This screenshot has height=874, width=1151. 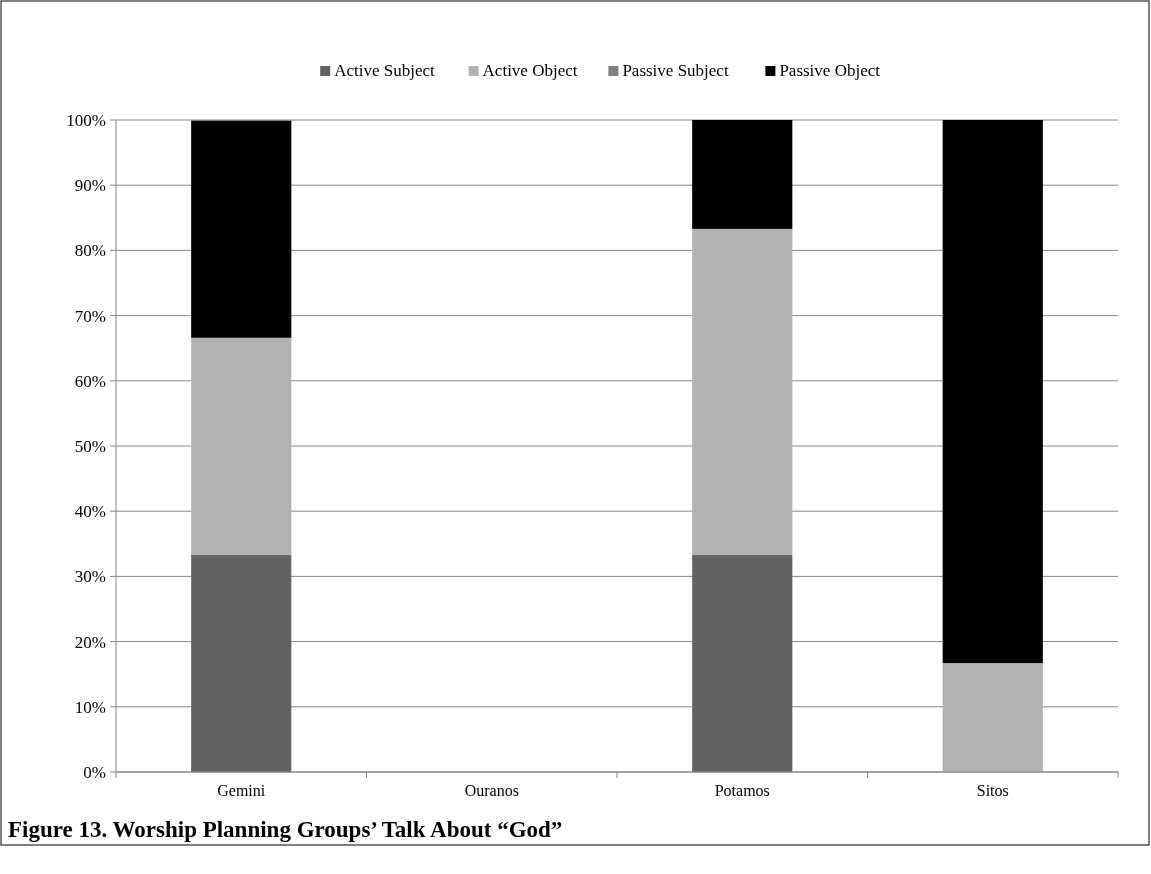 I want to click on legend-label: Passive Subject, so click(x=675, y=70).